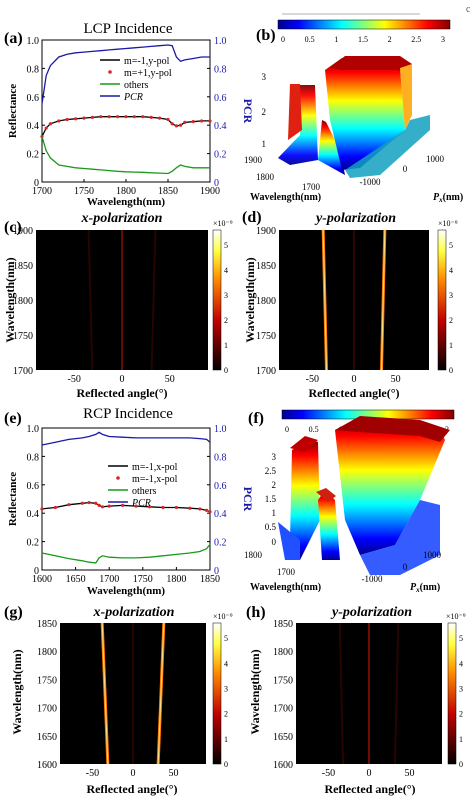 Image resolution: width=474 pixels, height=801 pixels. What do you see at coordinates (226, 764) in the screenshot?
I see `g-cbtick-label: 0` at bounding box center [226, 764].